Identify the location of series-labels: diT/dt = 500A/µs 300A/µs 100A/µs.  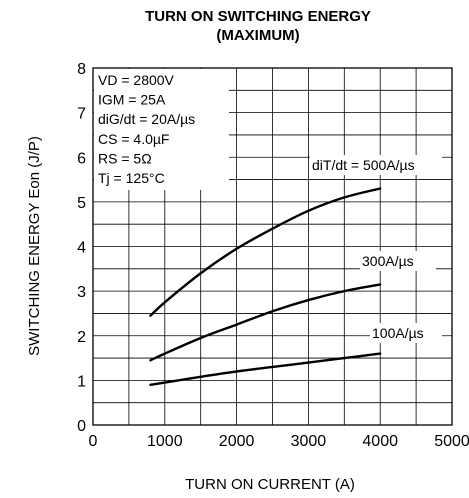
(376, 249).